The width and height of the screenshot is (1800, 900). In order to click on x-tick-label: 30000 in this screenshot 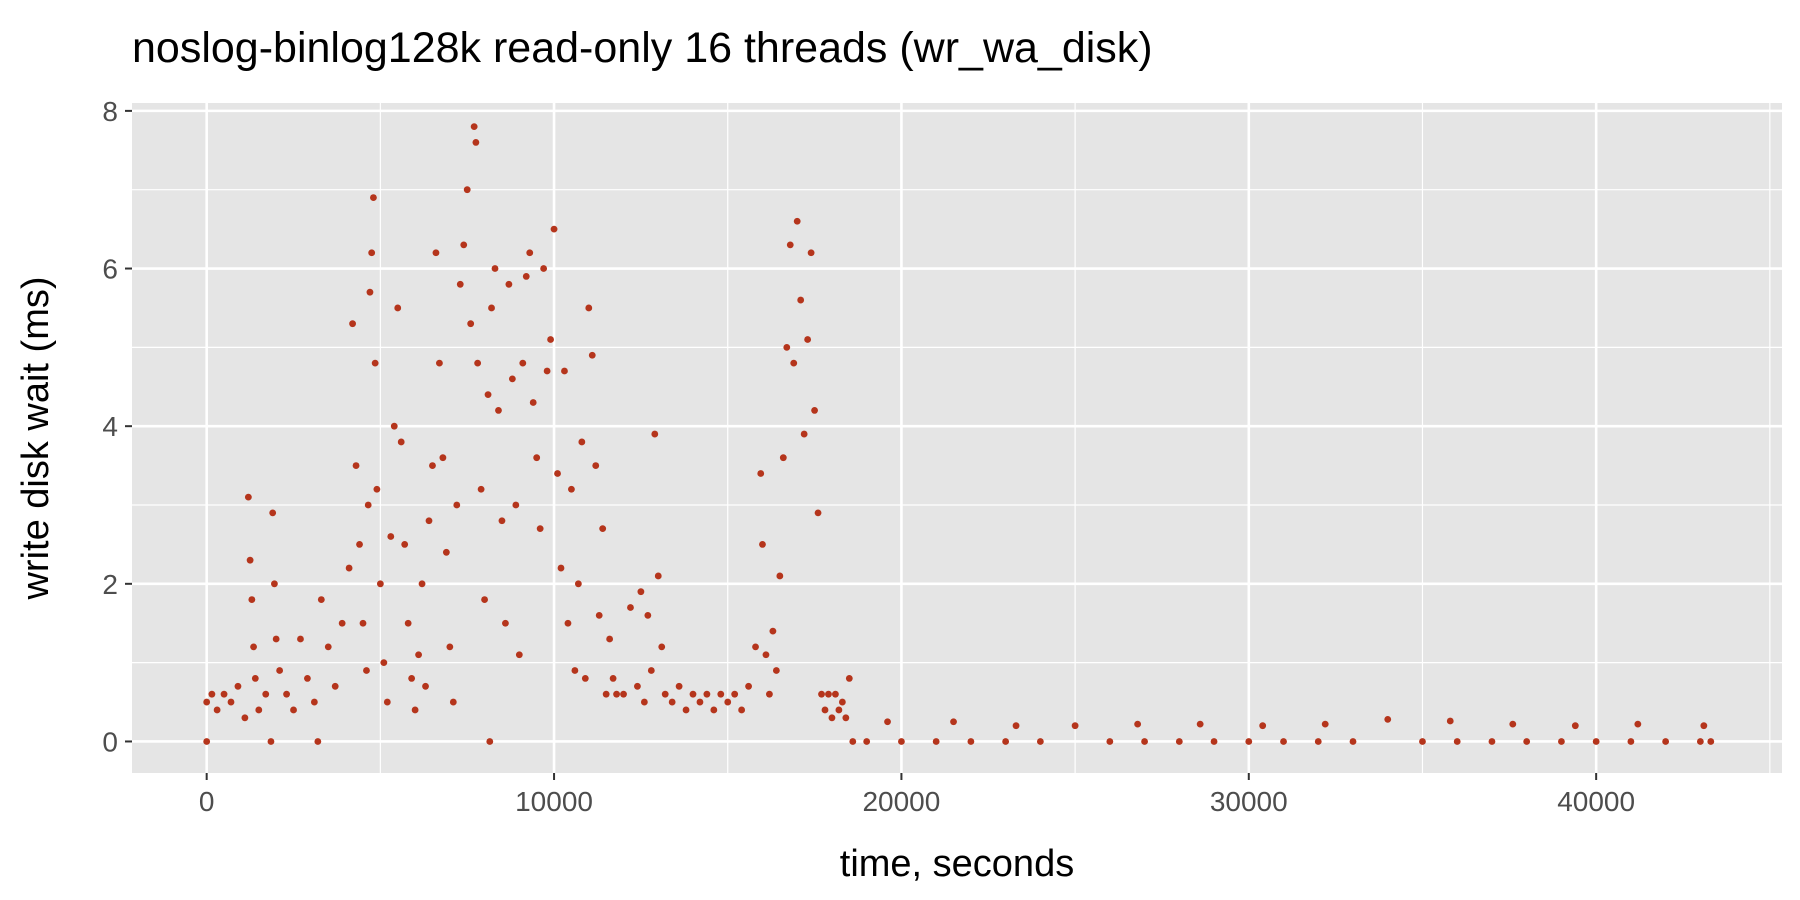, I will do `click(1249, 801)`.